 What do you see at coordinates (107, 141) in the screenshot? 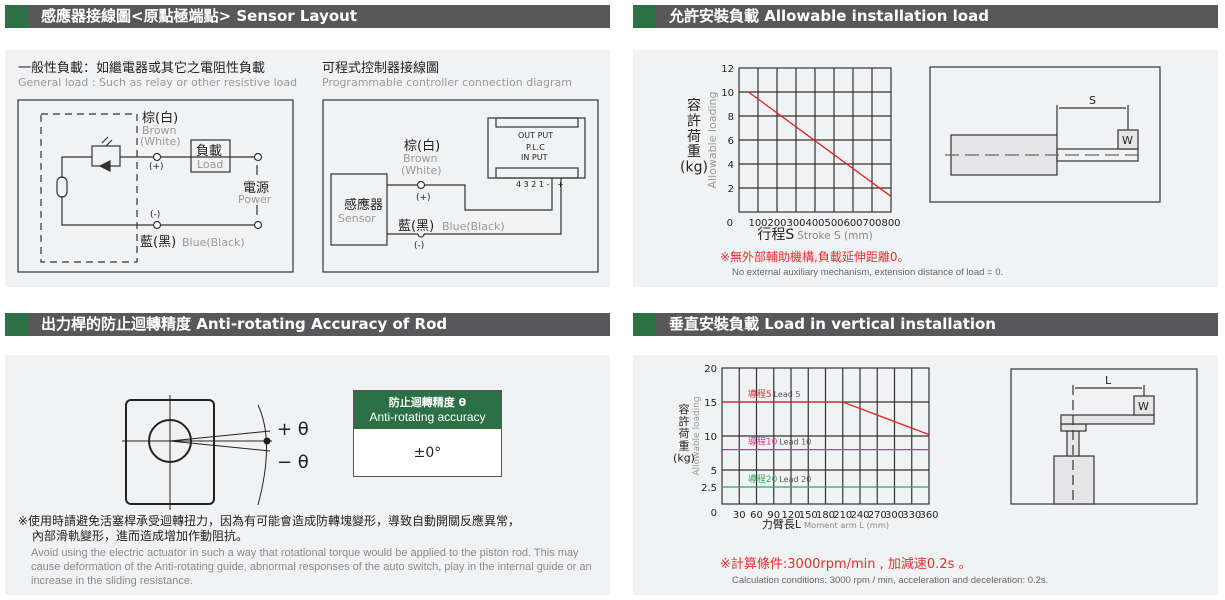
I see `light-emission-icon` at bounding box center [107, 141].